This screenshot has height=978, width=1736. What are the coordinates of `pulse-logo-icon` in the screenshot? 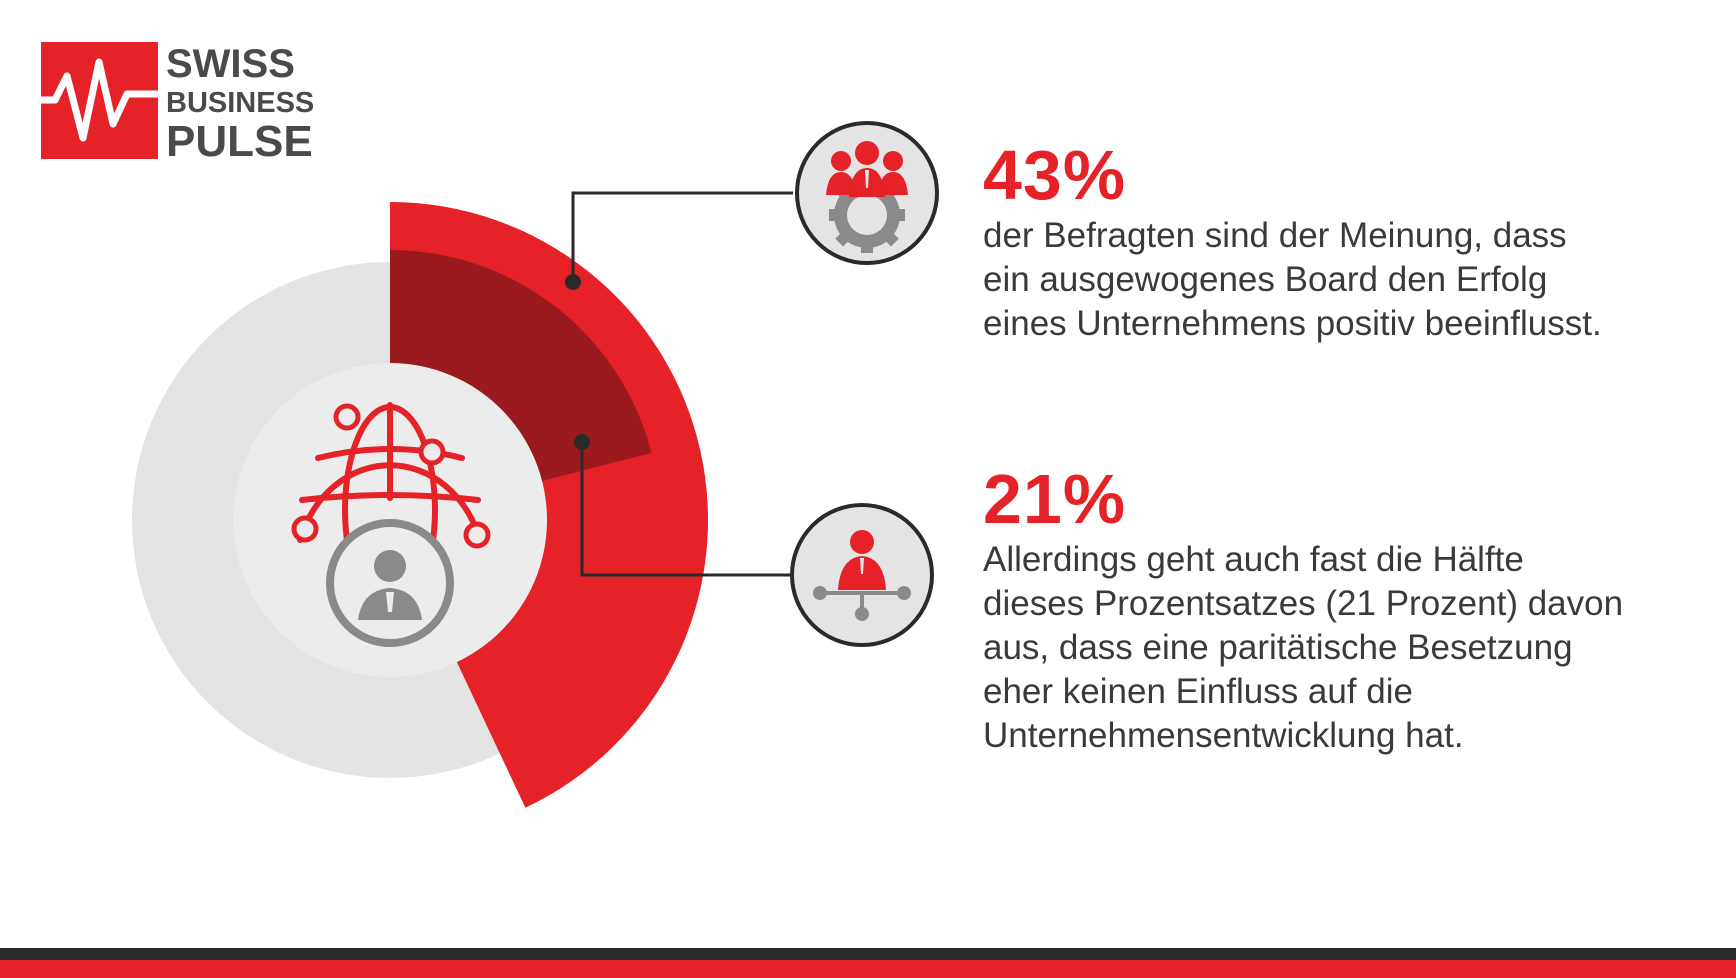 It's located at (99, 100).